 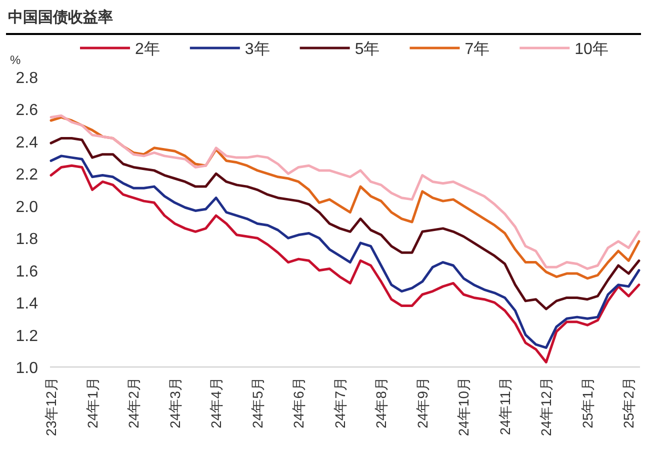 I want to click on x-tick-label: 24年3月, so click(x=174, y=402).